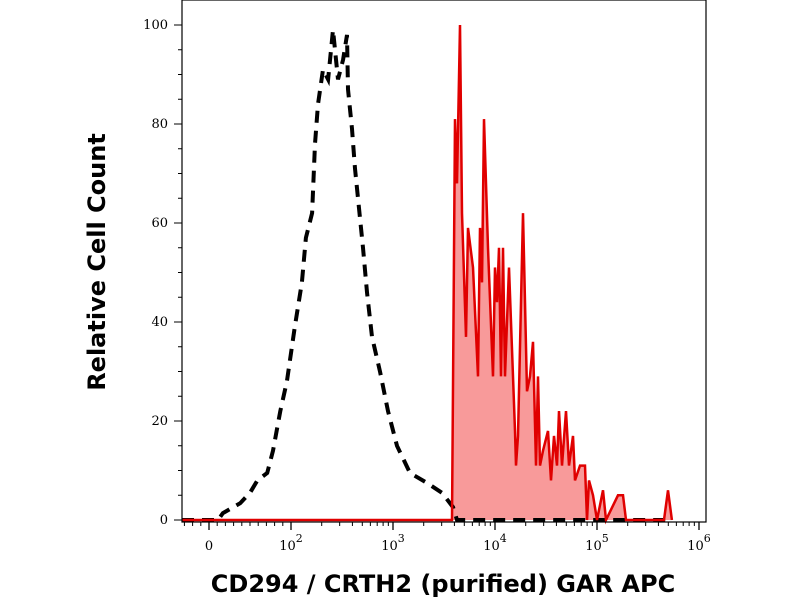 The width and height of the screenshot is (800, 600). I want to click on x-tick-label: 10³, so click(393, 543).